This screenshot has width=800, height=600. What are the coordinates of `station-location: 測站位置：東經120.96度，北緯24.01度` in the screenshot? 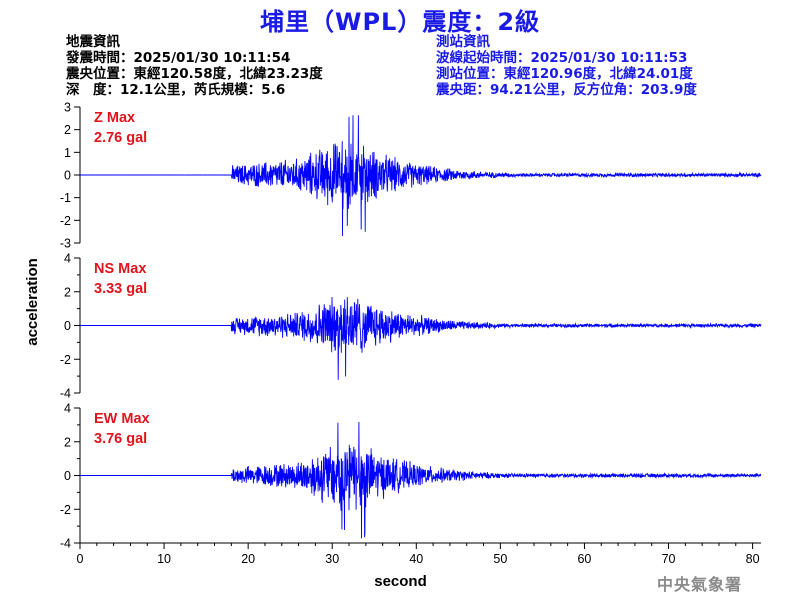 It's located at (564, 74).